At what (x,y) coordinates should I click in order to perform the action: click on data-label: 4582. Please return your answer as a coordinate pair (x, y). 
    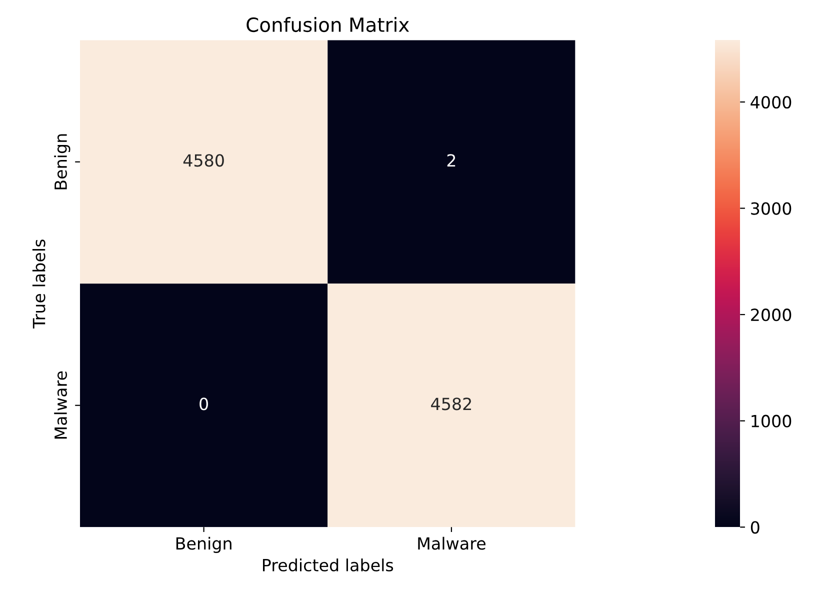
    Looking at the image, I should click on (451, 404).